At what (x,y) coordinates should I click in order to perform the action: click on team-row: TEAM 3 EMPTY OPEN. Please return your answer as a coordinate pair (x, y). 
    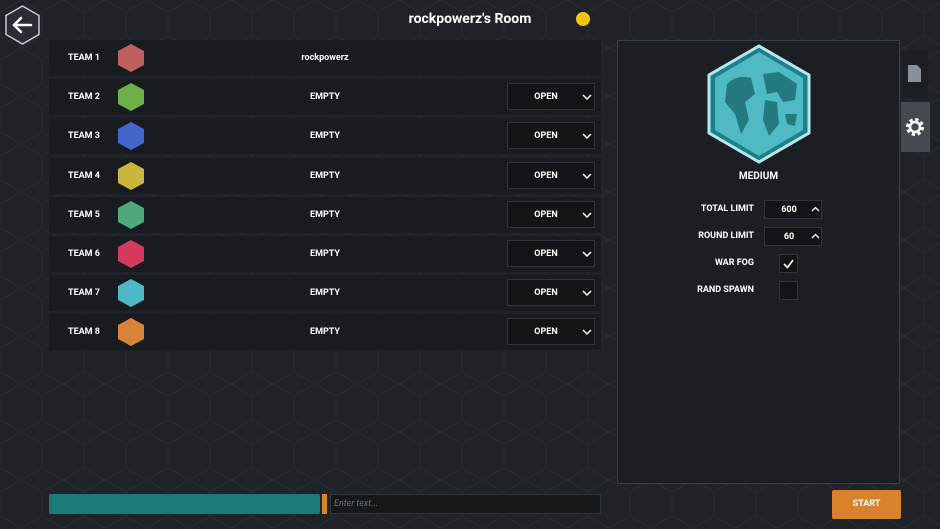
    Looking at the image, I should click on (325, 136).